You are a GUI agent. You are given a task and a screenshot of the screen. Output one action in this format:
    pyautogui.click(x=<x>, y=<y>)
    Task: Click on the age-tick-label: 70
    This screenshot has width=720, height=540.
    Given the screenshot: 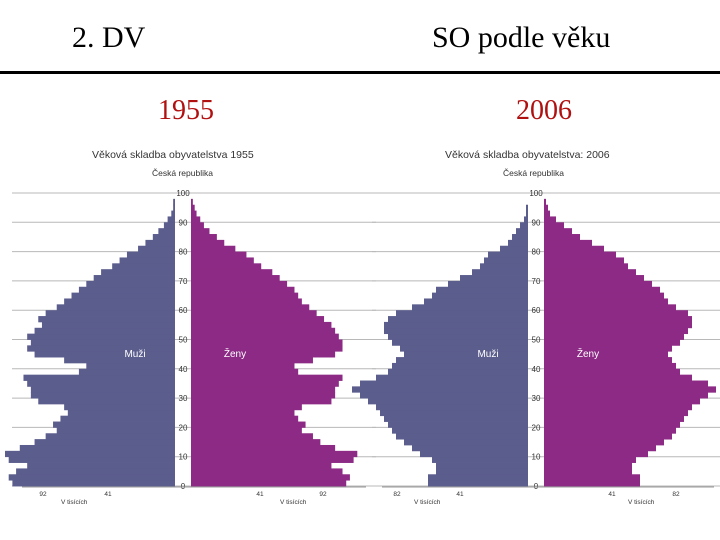 What is the action you would take?
    pyautogui.click(x=183, y=281)
    